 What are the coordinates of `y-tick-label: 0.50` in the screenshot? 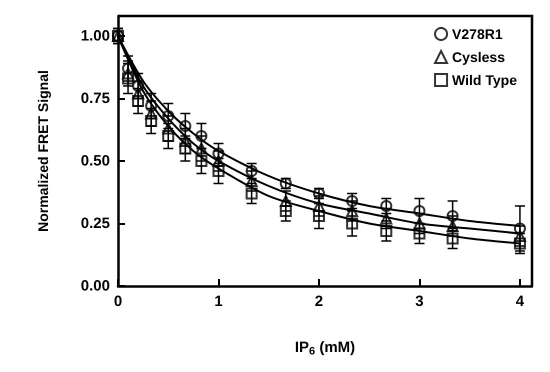 It's located at (95, 161).